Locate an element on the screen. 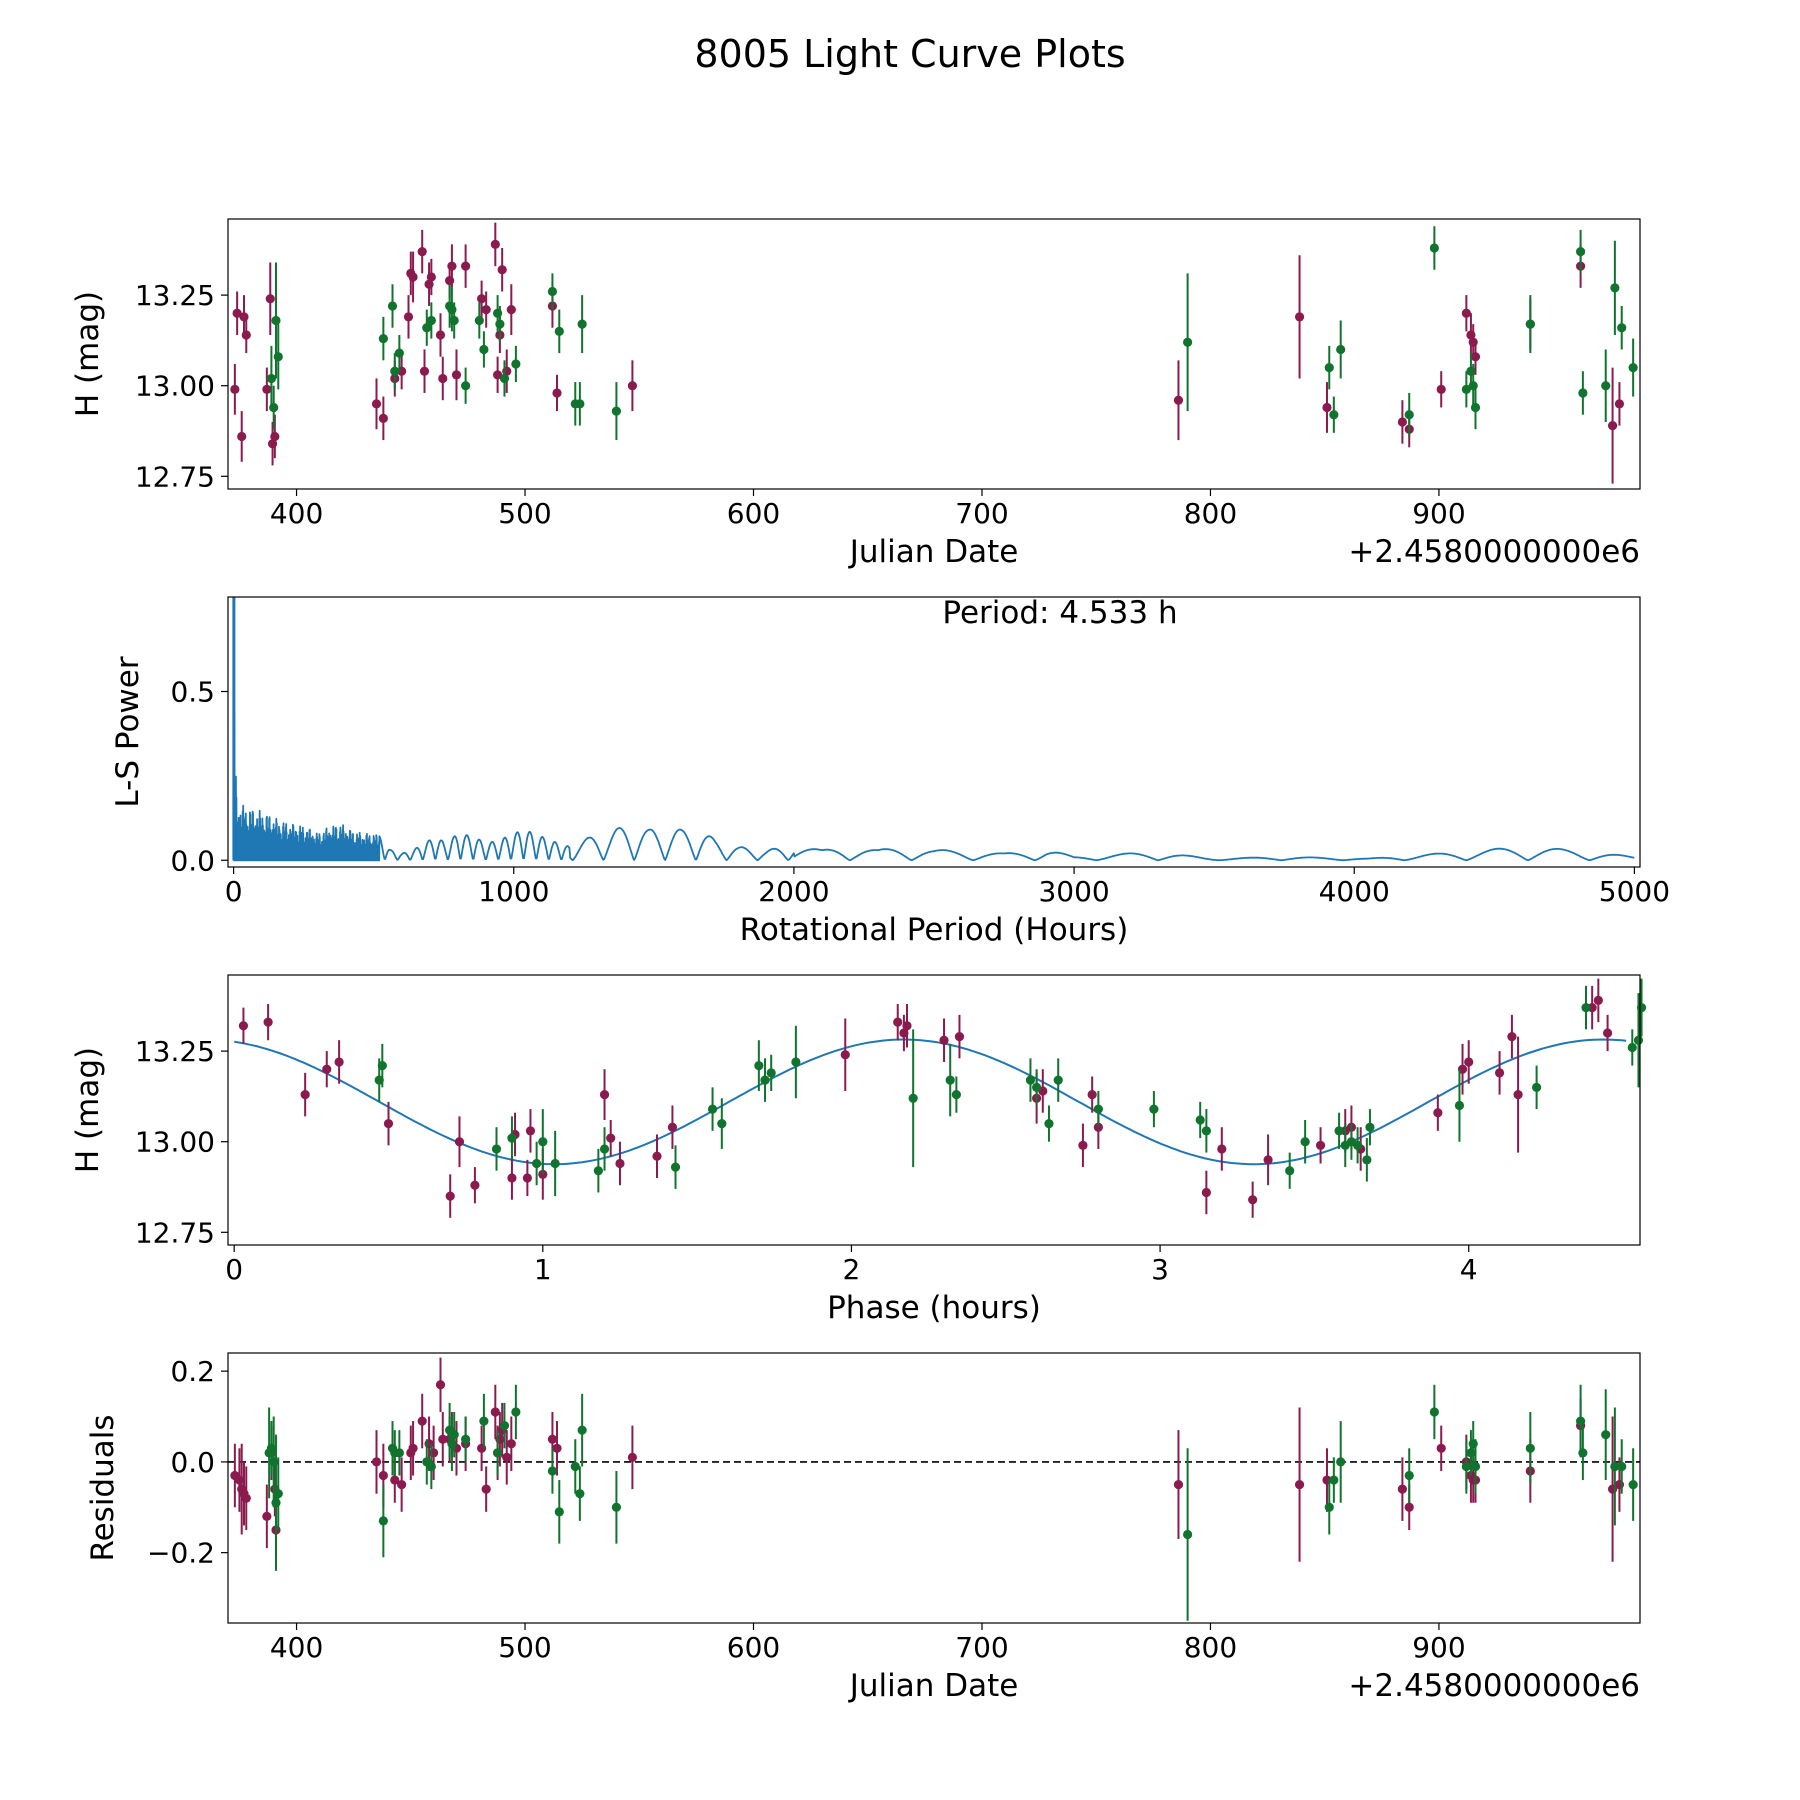 The width and height of the screenshot is (1800, 1800). sinusoid-fit-line is located at coordinates (930, 1102).